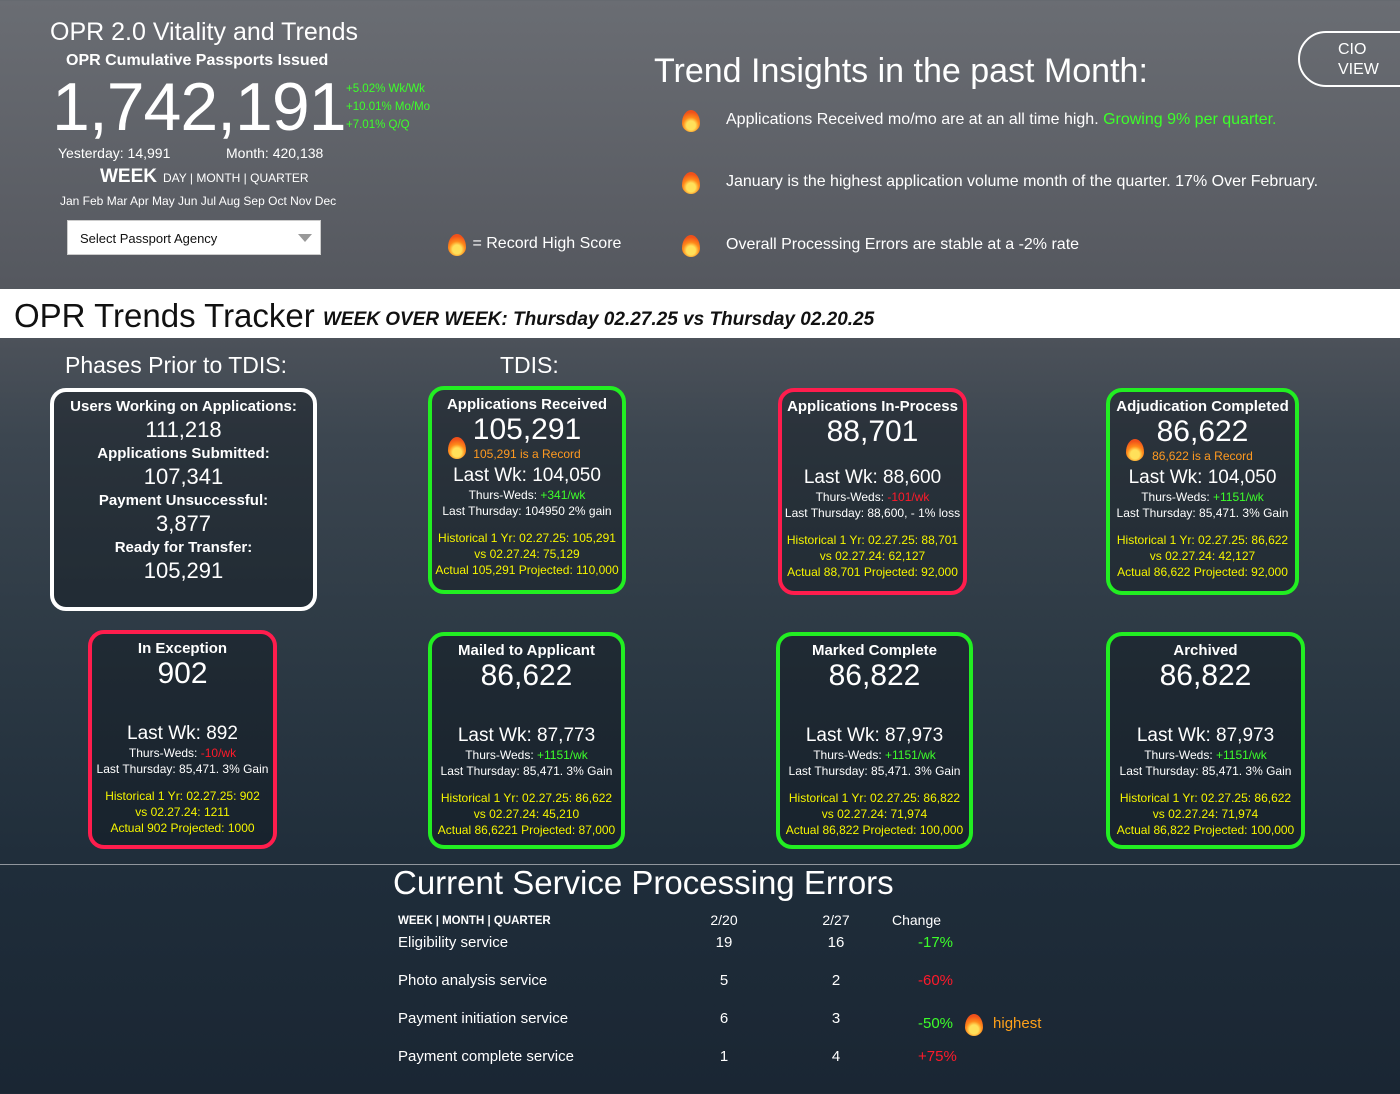 The image size is (1400, 1094). I want to click on thurs-weds: Thurs-Weds: -101/wk, so click(872, 497).